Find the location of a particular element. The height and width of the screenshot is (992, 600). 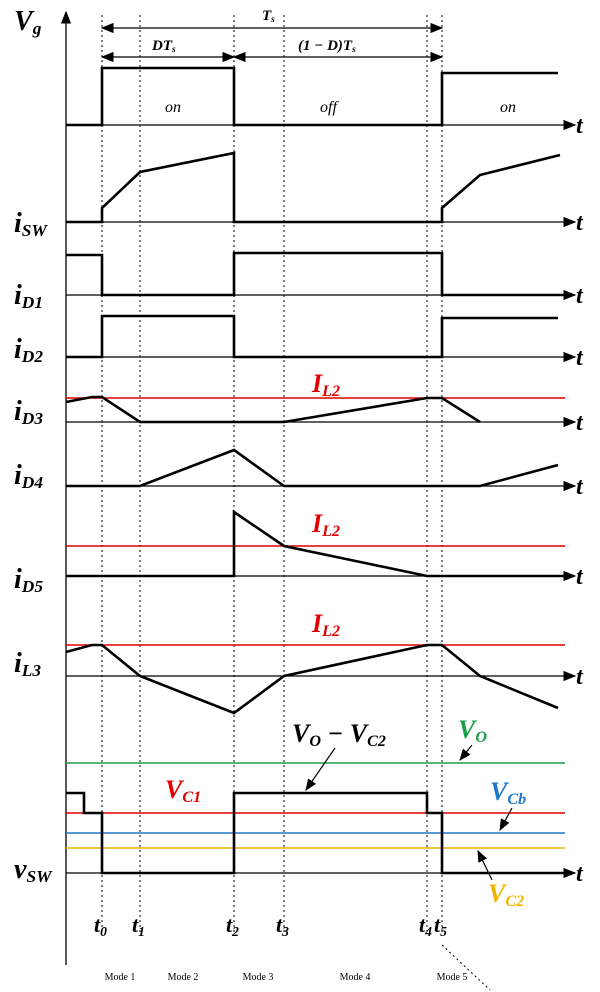

subscript: 4 is located at coordinates (428, 931).